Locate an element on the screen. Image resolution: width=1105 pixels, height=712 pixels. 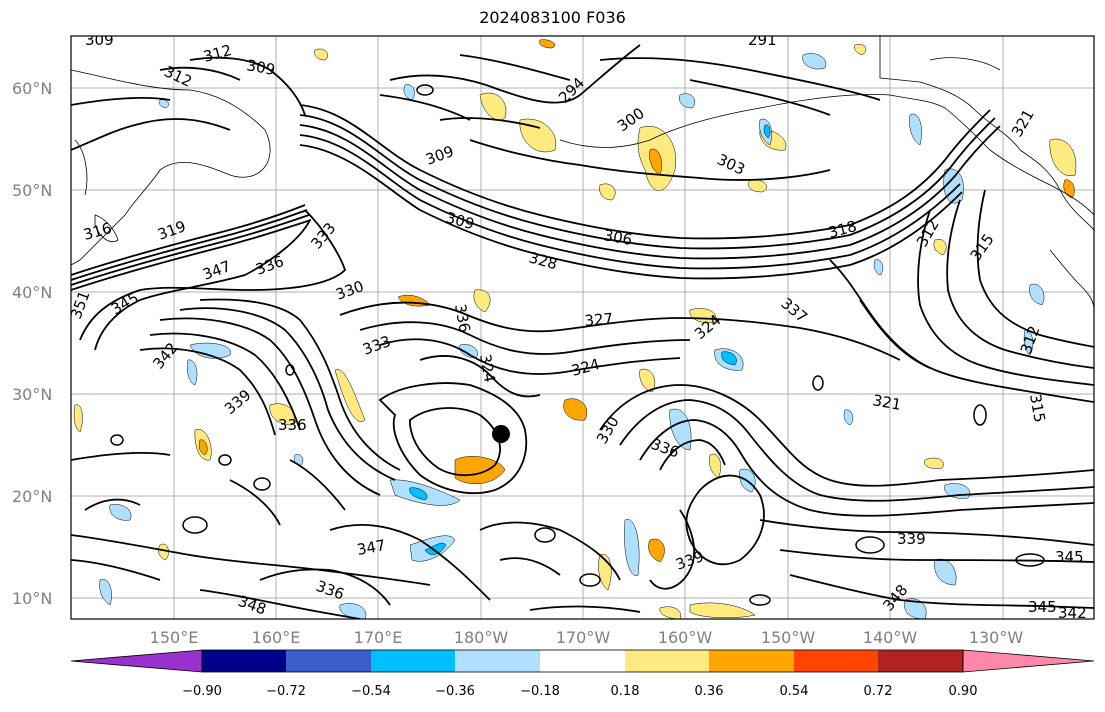
lat-label: 20°N is located at coordinates (32, 496).